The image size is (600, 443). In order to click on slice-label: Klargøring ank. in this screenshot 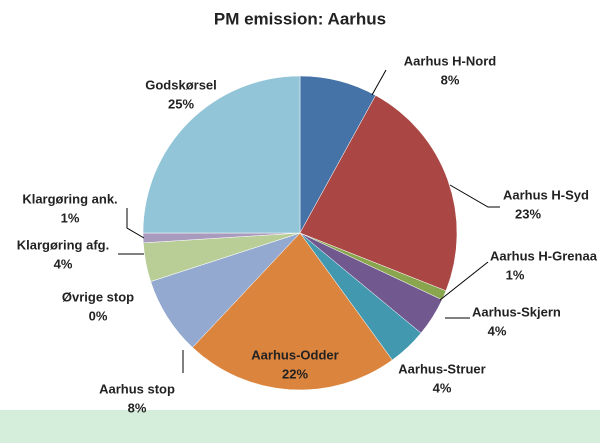, I will do `click(69, 198)`.